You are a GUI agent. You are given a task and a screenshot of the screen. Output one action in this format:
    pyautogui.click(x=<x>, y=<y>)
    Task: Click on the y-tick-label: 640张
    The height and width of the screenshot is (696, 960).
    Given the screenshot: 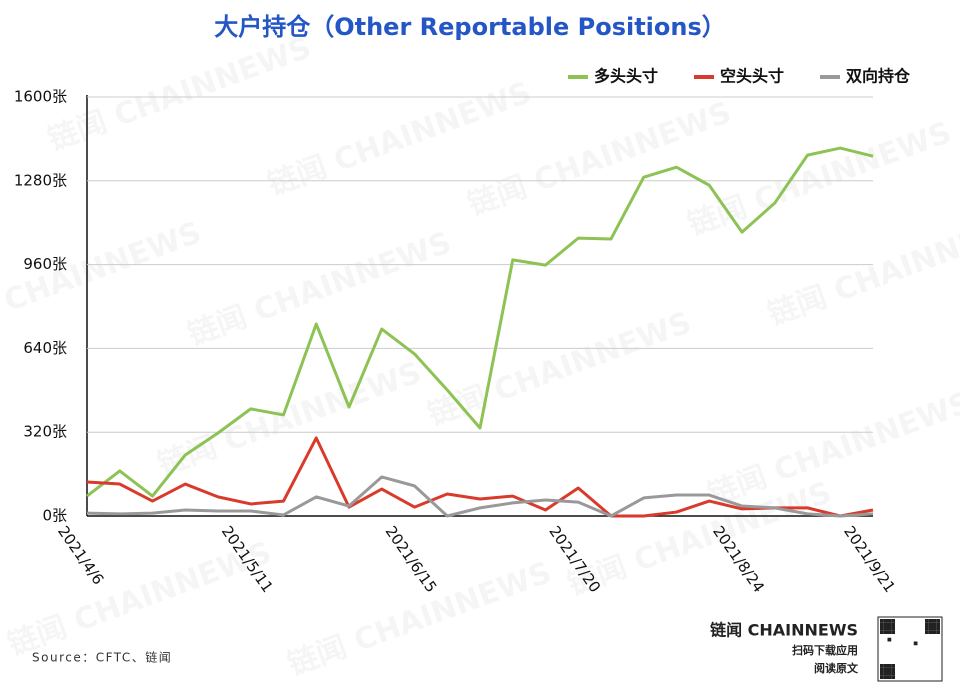 What is the action you would take?
    pyautogui.click(x=45, y=348)
    